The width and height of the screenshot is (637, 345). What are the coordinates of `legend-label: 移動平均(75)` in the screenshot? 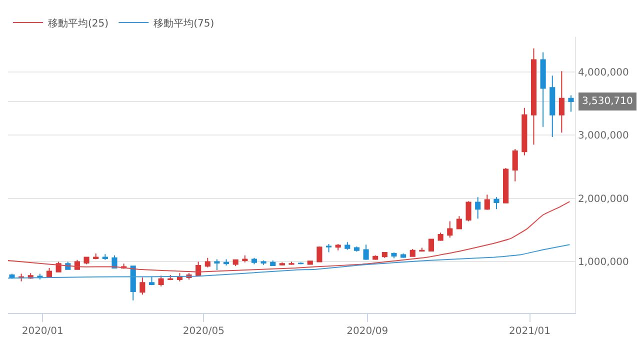 It's located at (184, 23).